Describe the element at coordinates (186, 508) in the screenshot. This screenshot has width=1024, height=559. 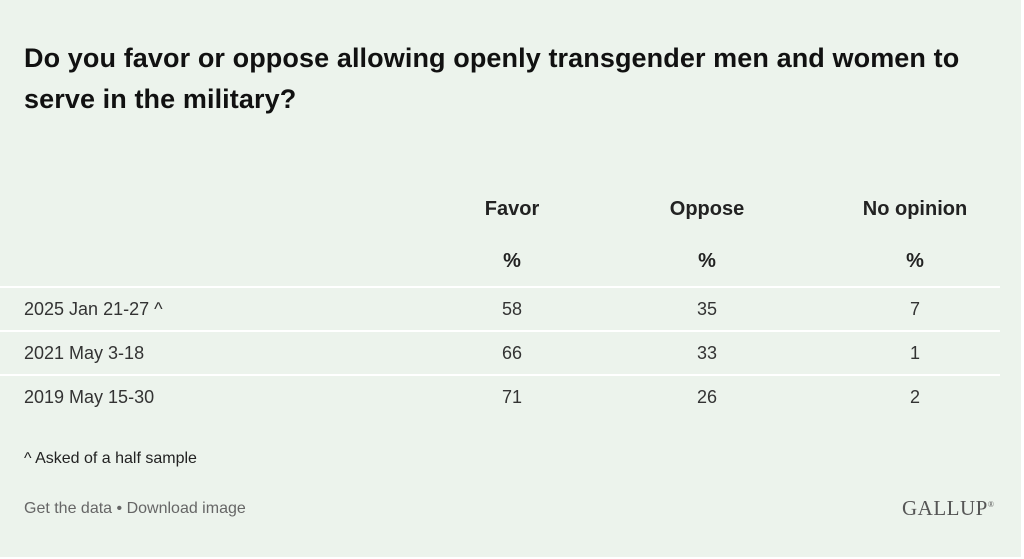
I see `download-image-link: Download image` at that location.